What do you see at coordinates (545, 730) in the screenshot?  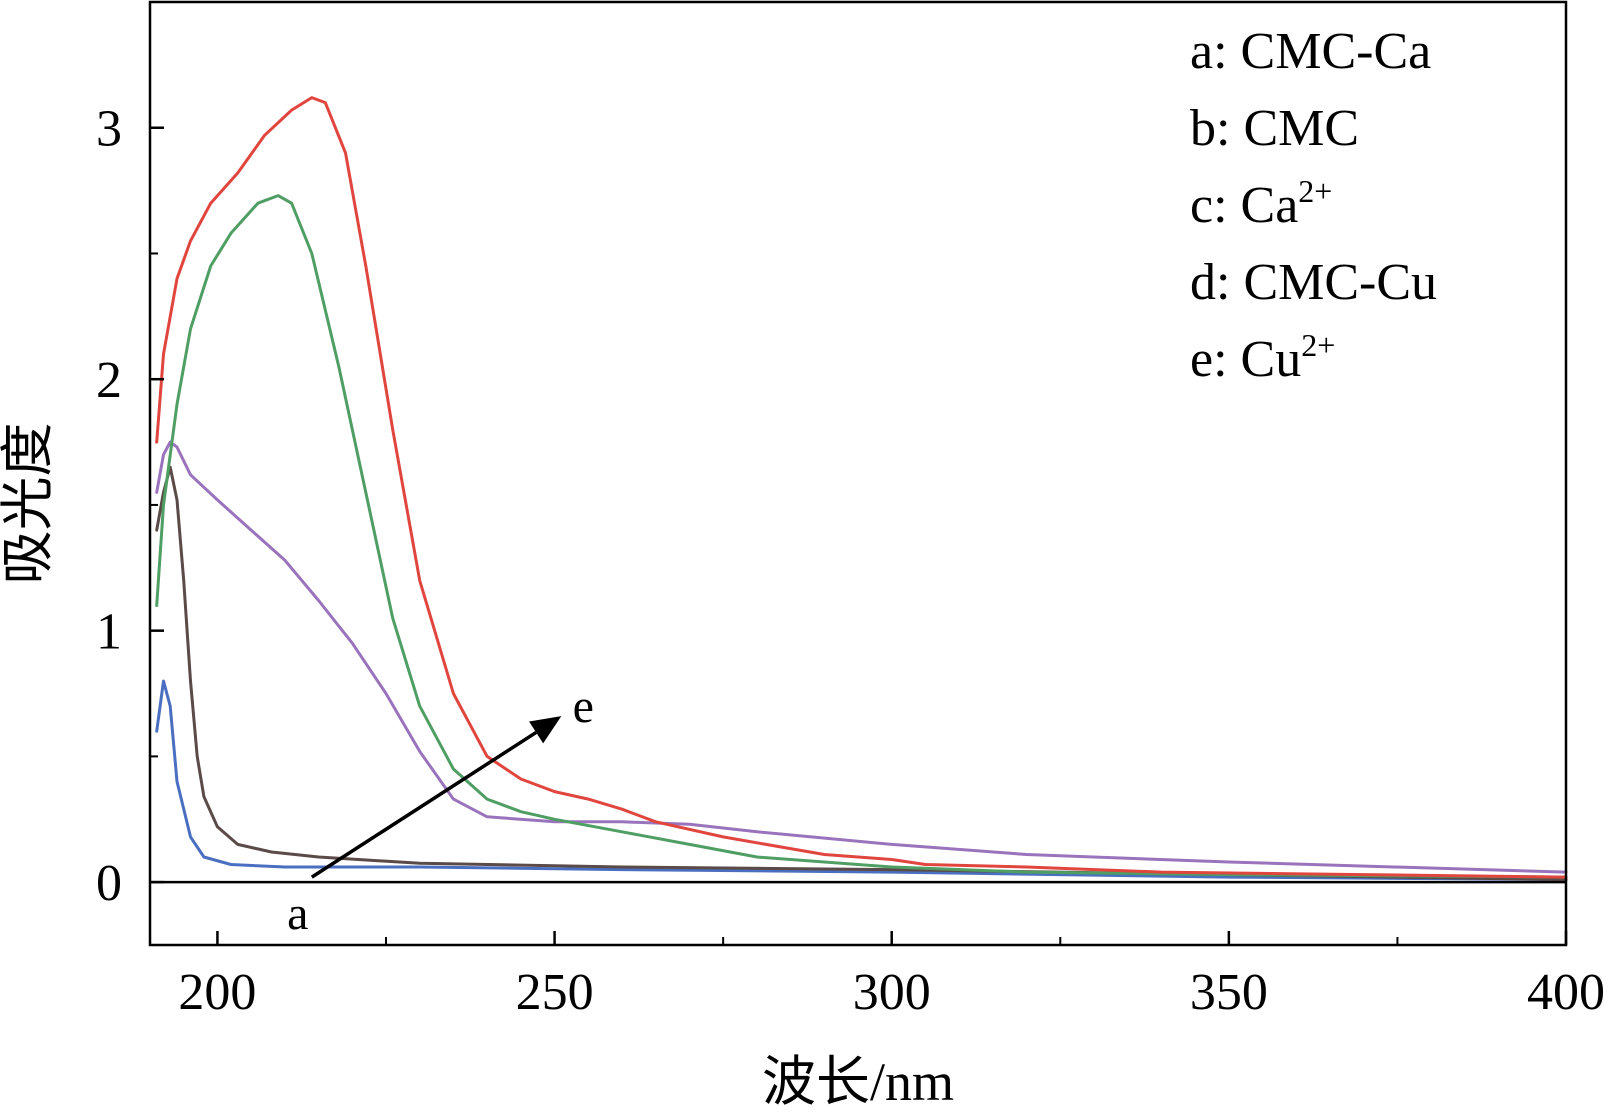 I see `arrow-head` at bounding box center [545, 730].